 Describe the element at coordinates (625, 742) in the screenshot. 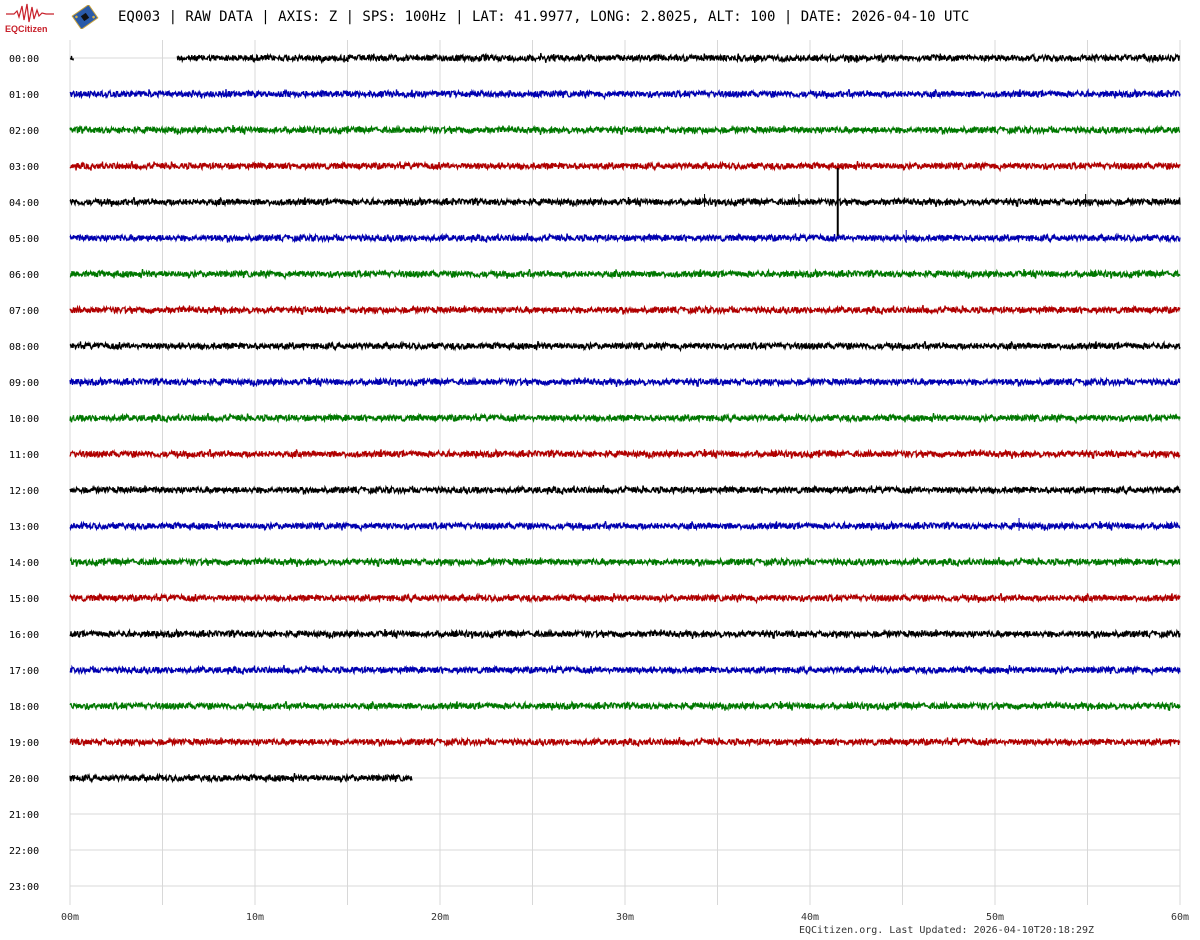

I see `trace-1900` at that location.